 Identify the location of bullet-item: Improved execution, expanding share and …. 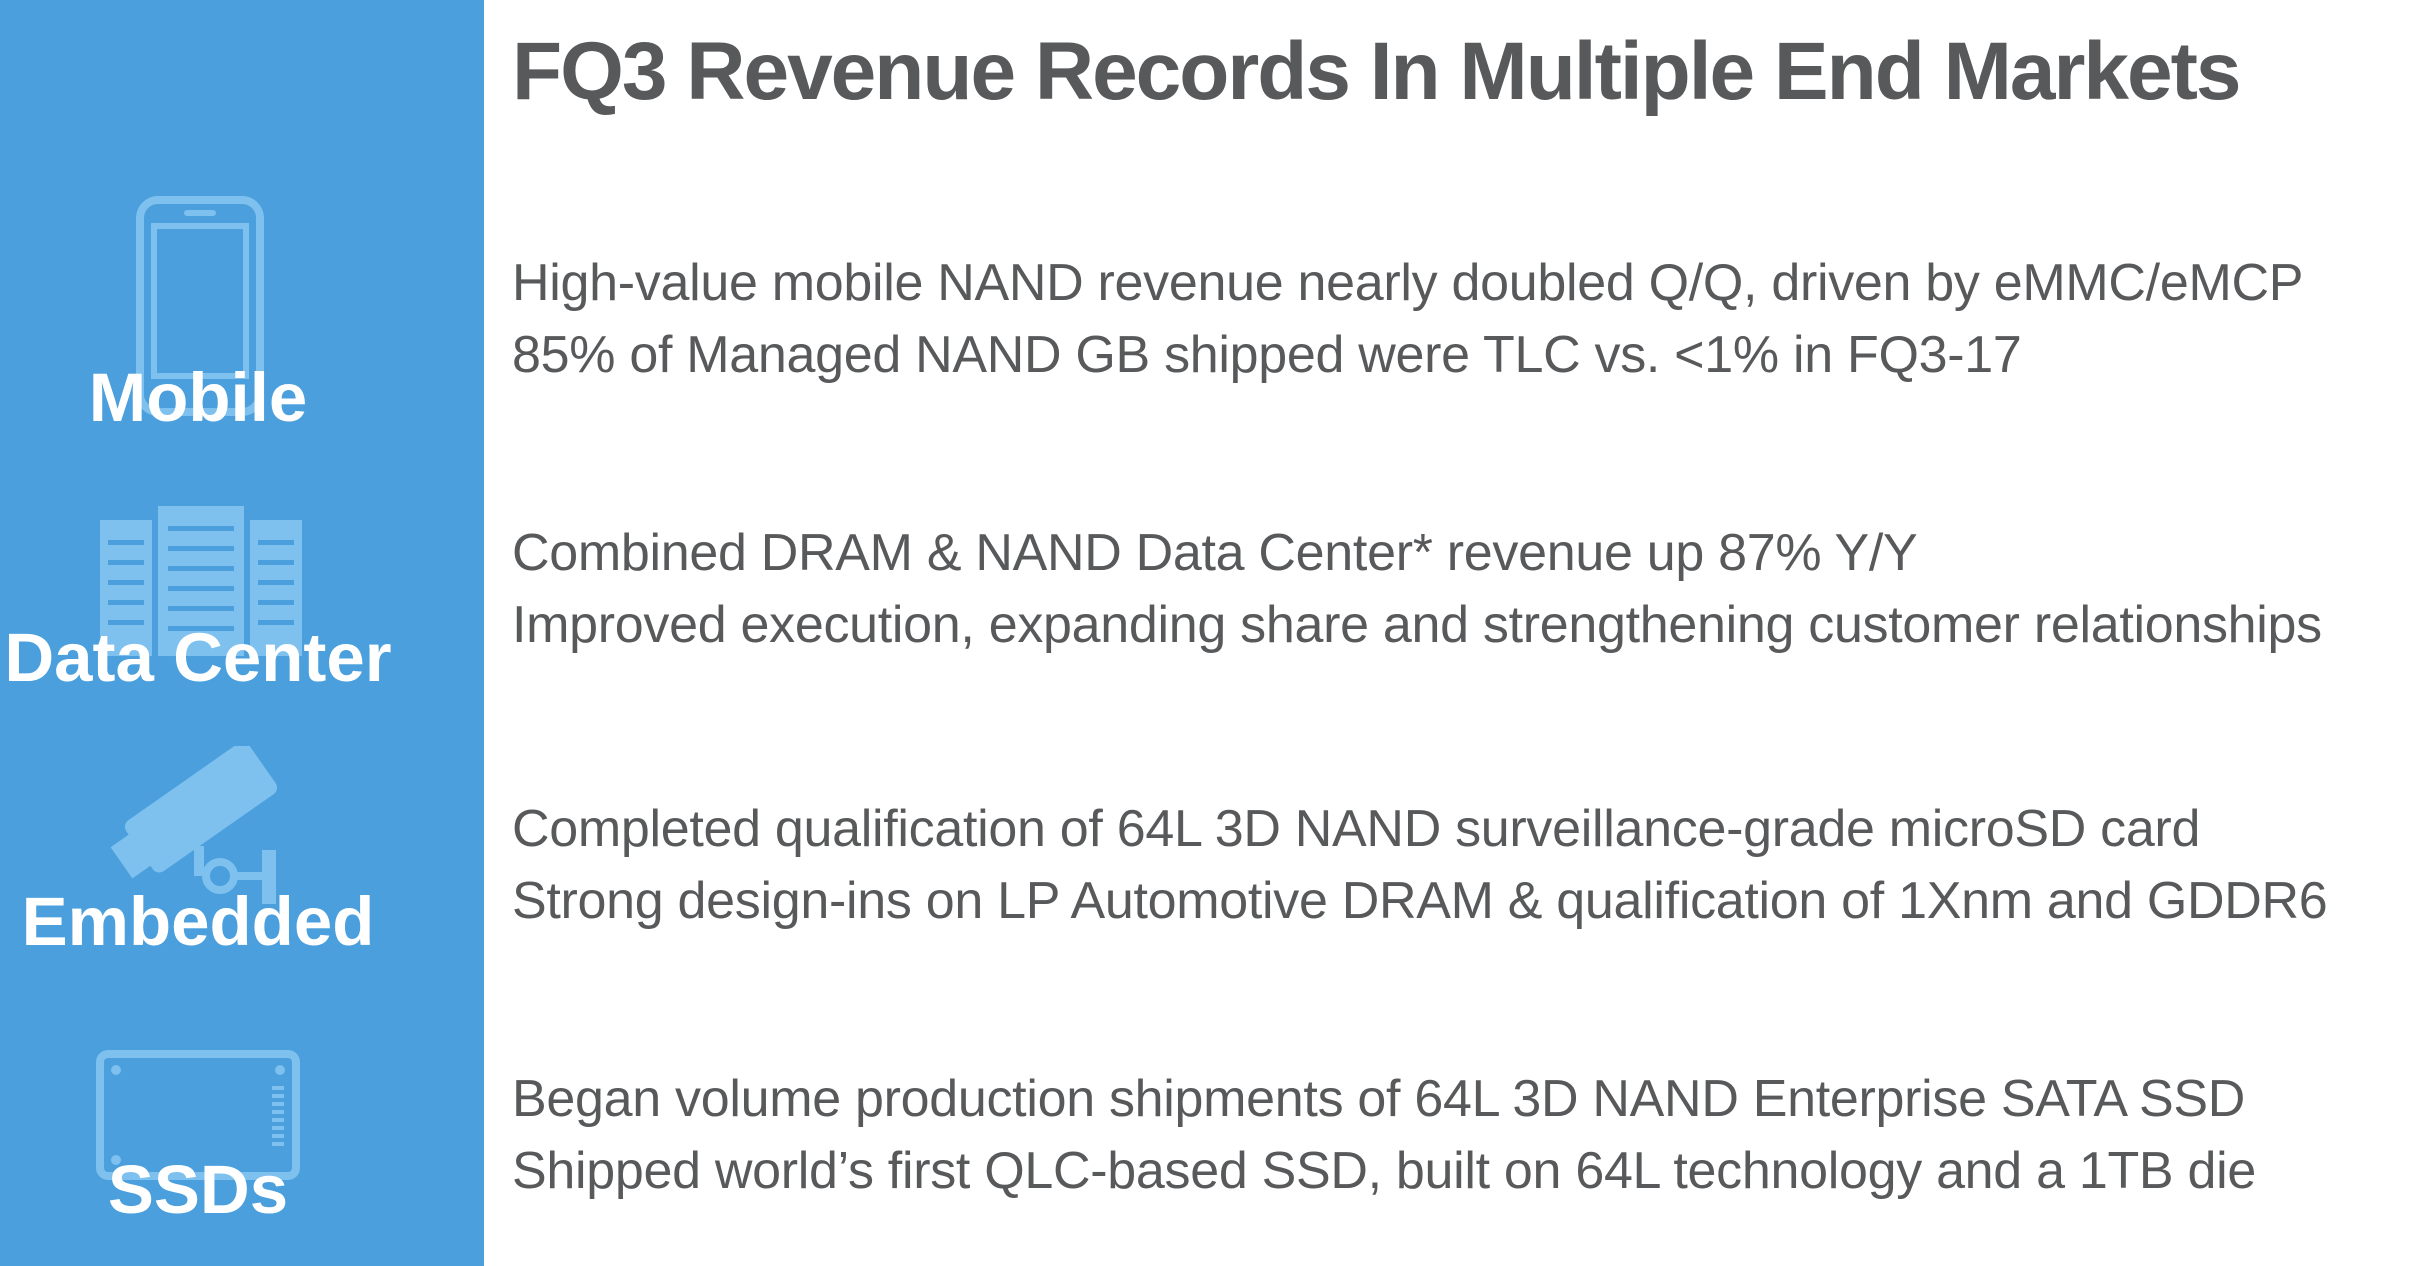
(1389, 625).